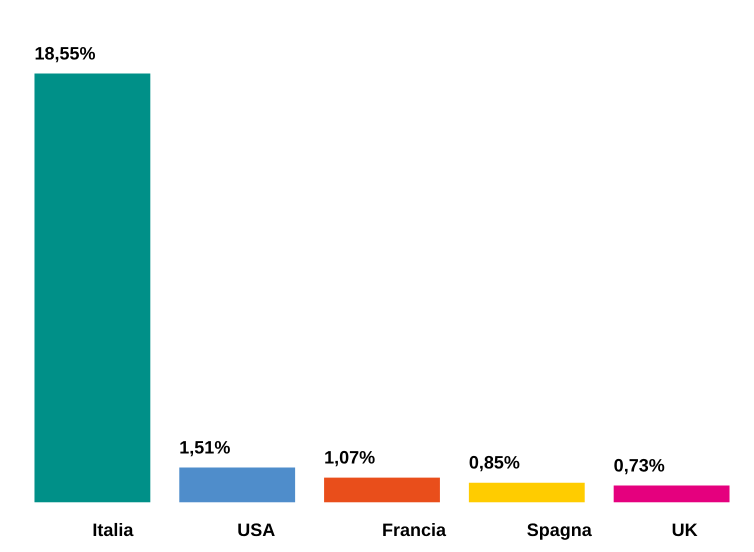  What do you see at coordinates (204, 447) in the screenshot?
I see `data-label: 1,51%` at bounding box center [204, 447].